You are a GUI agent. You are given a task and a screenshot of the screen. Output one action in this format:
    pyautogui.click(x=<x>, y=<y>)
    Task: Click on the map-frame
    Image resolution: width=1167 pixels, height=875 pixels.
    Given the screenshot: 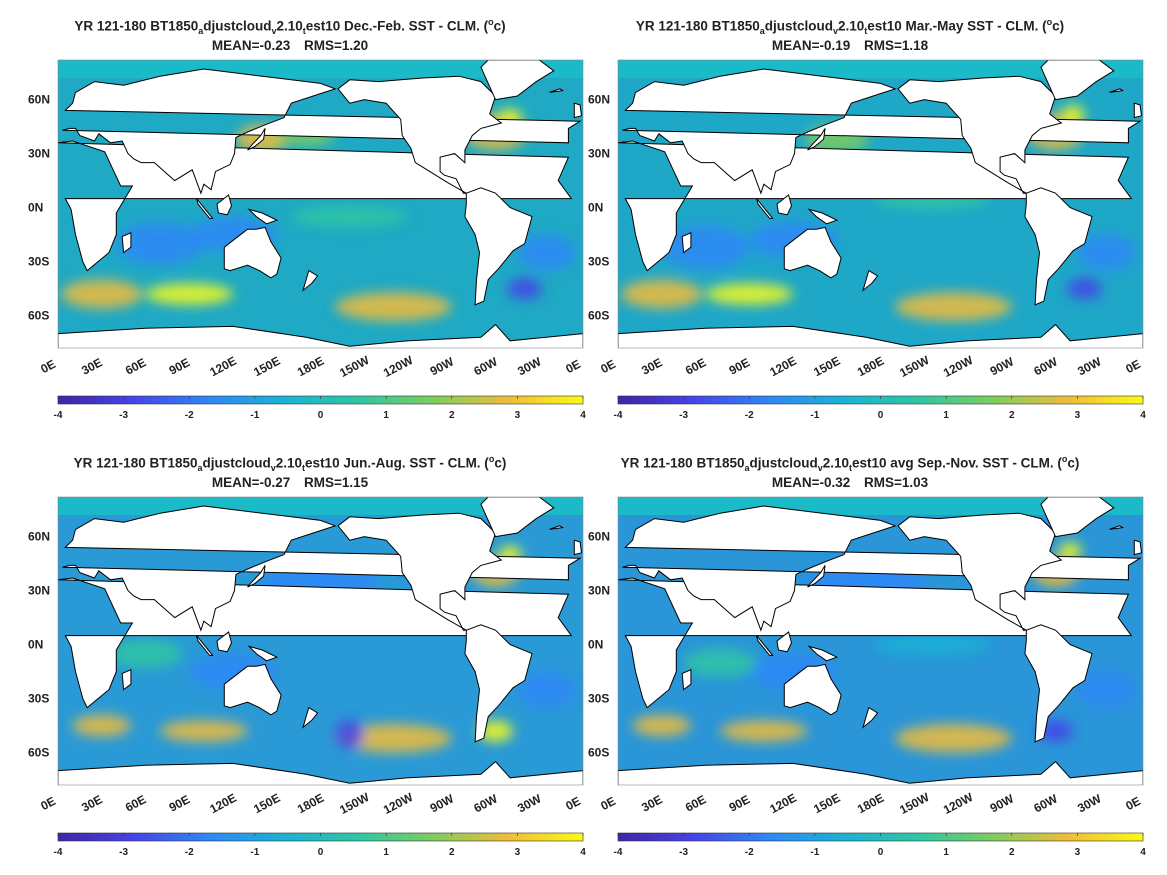 What is the action you would take?
    pyautogui.click(x=880, y=204)
    